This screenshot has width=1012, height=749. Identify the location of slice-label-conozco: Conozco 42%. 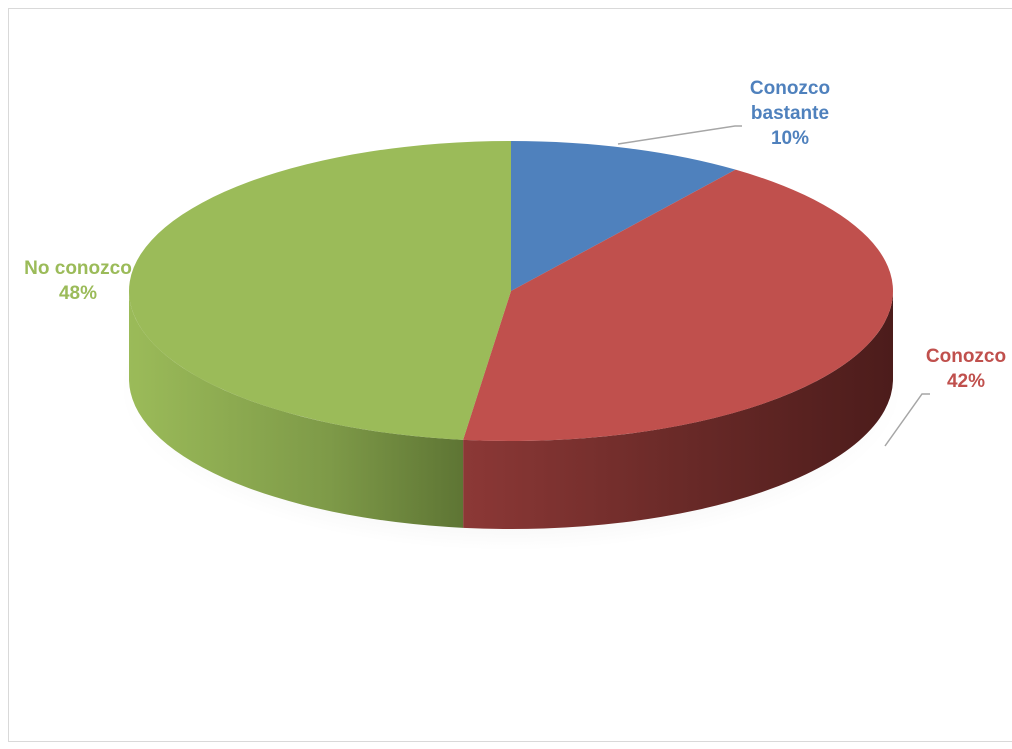
(959, 369).